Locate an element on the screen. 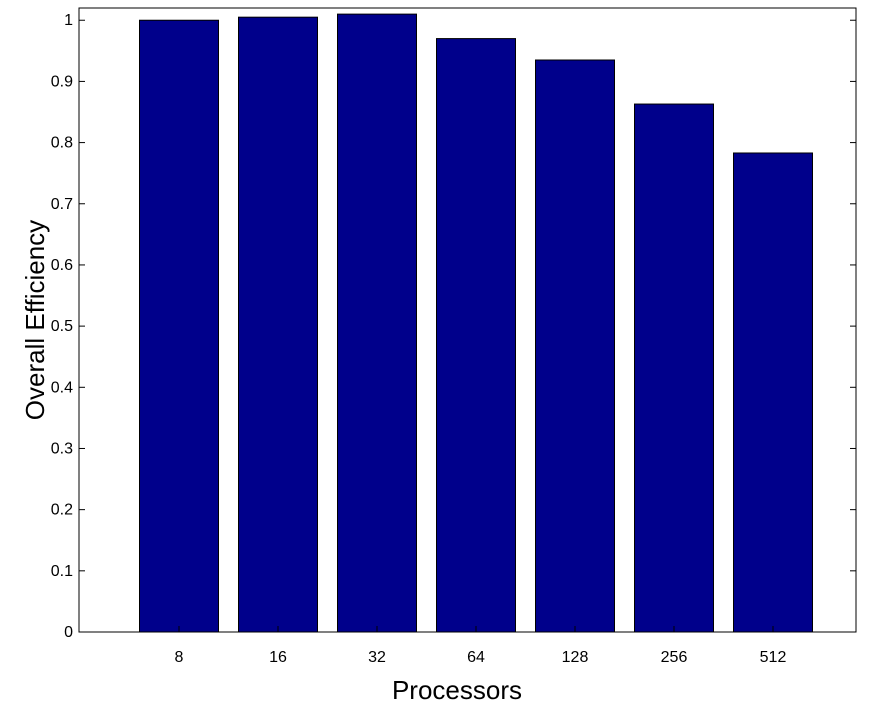 The width and height of the screenshot is (872, 706). y-tick-label-0.4: 0.4 is located at coordinates (62, 387).